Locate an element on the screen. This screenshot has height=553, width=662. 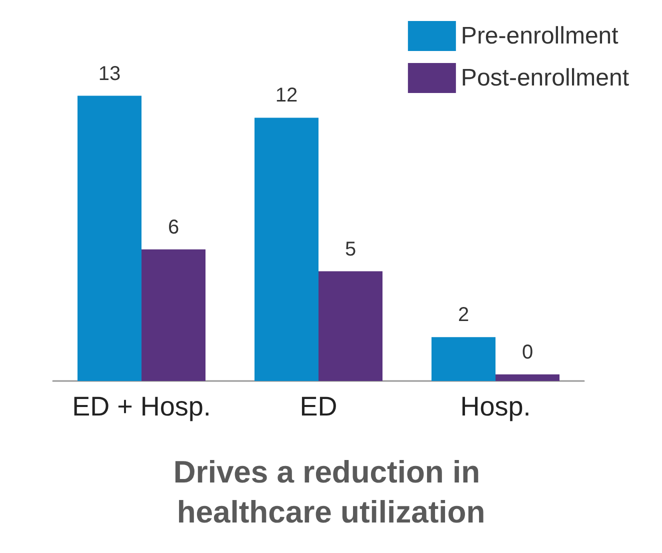
data-label: 12 is located at coordinates (286, 95).